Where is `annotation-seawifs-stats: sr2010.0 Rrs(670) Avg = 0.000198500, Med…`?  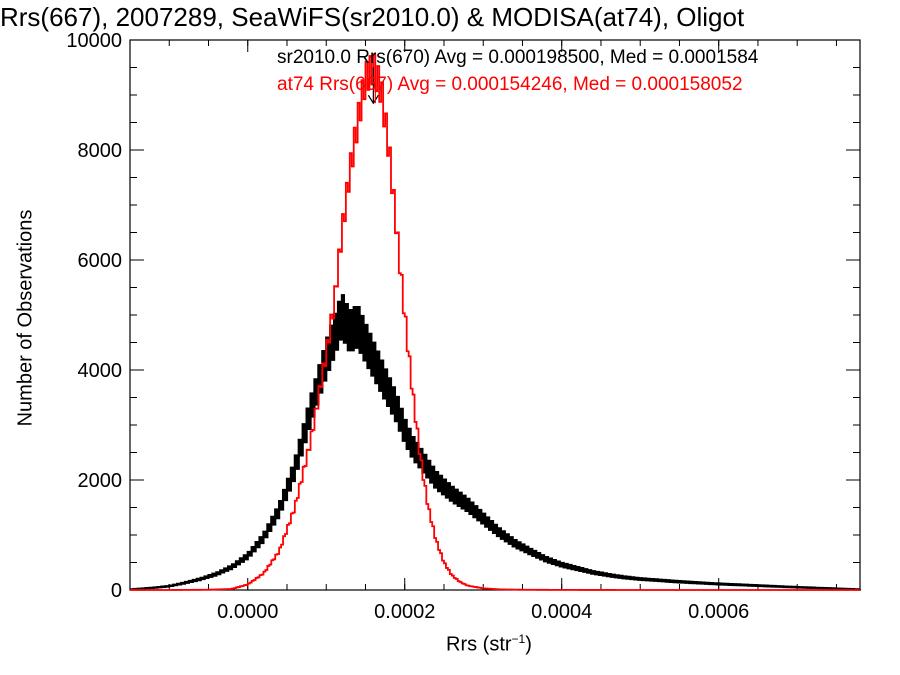 annotation-seawifs-stats: sr2010.0 Rrs(670) Avg = 0.000198500, Med… is located at coordinates (518, 57).